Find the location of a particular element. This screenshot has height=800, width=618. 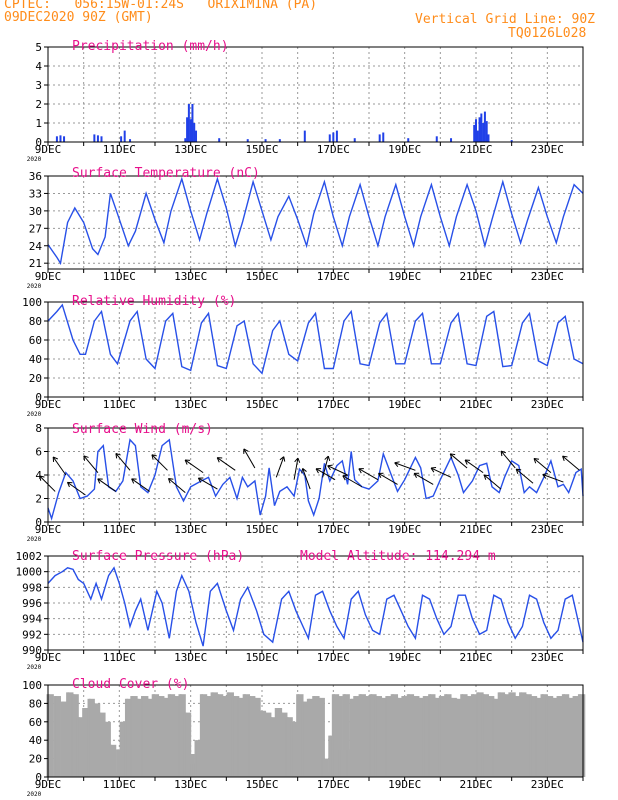

panel-title: Precipitation (mm/h) is located at coordinates (150, 46).